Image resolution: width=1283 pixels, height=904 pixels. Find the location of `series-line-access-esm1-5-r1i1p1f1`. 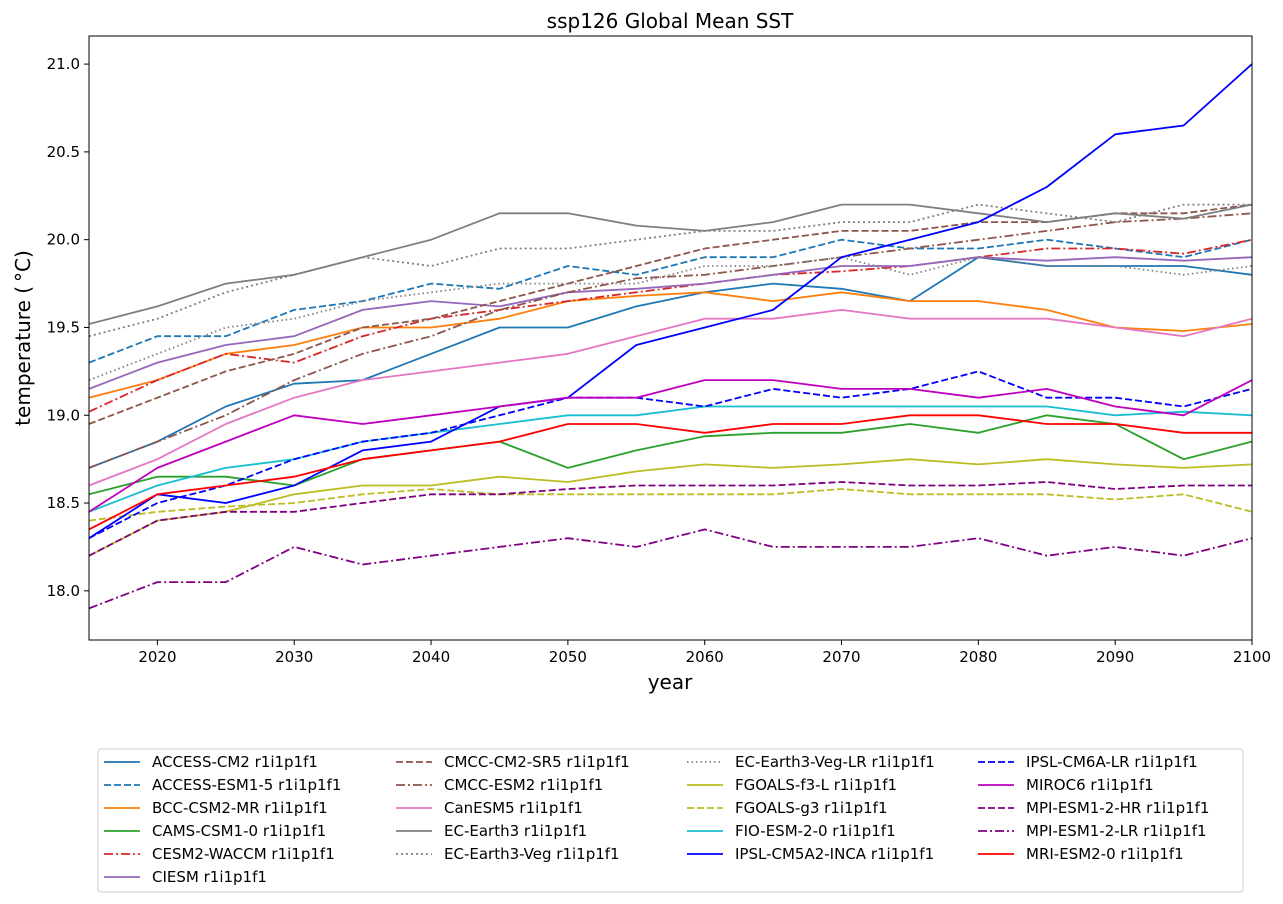

series-line-access-esm1-5-r1i1p1f1 is located at coordinates (670, 301).